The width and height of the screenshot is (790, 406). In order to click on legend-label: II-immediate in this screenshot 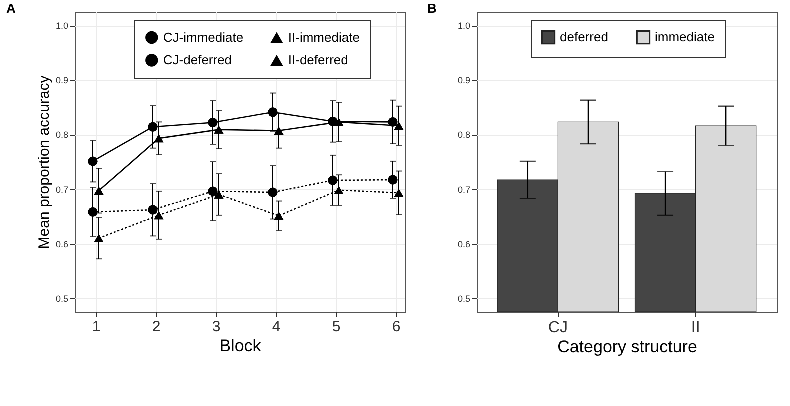, I will do `click(324, 37)`.